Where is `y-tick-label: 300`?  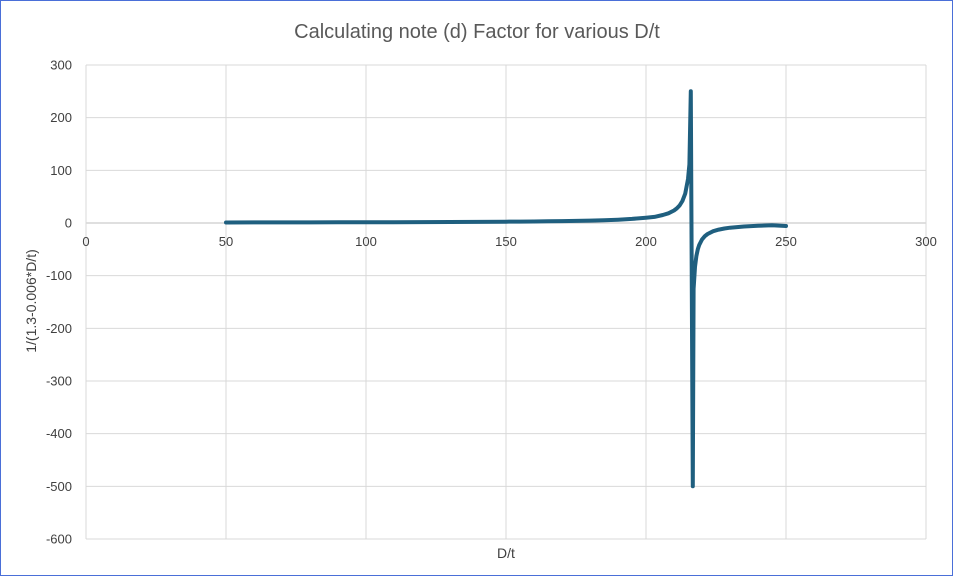 y-tick-label: 300 is located at coordinates (61, 65).